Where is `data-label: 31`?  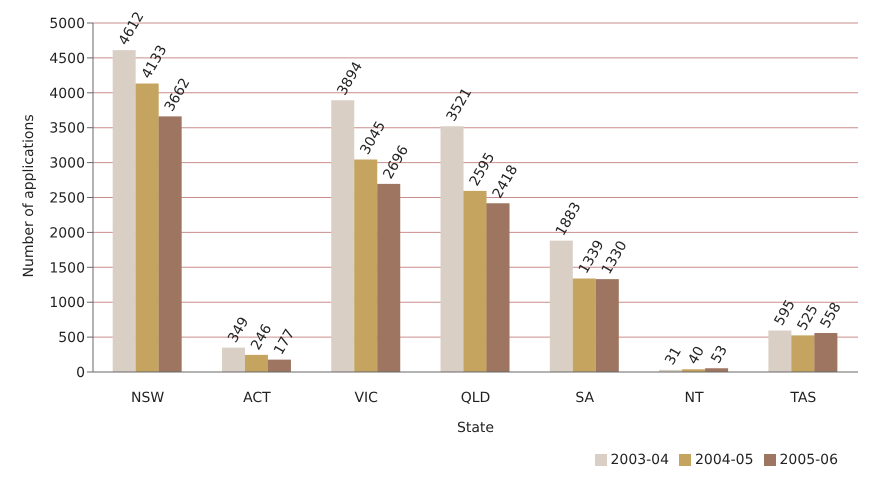 data-label: 31 is located at coordinates (673, 356).